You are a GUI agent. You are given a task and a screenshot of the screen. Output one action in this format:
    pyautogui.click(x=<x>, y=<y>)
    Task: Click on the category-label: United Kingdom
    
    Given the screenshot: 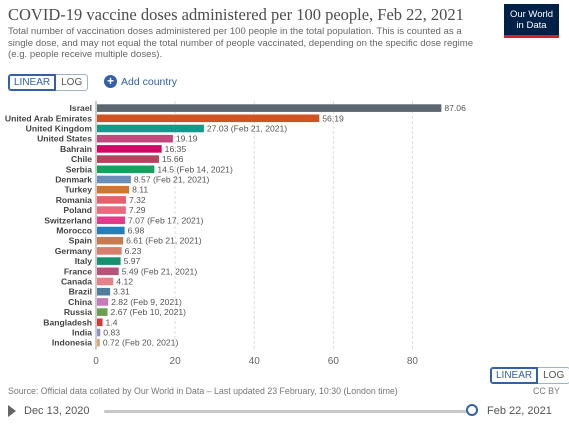 What is the action you would take?
    pyautogui.click(x=59, y=129)
    